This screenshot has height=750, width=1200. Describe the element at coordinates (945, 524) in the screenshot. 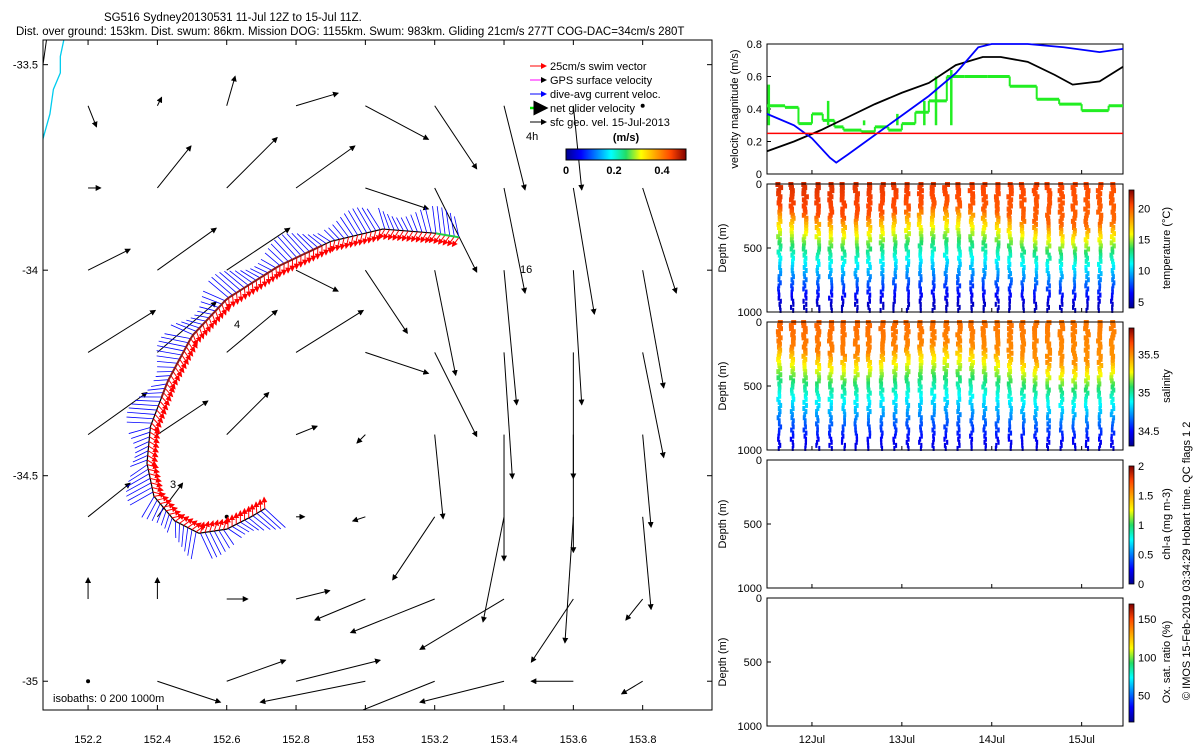

I see `section-axes-frame` at that location.